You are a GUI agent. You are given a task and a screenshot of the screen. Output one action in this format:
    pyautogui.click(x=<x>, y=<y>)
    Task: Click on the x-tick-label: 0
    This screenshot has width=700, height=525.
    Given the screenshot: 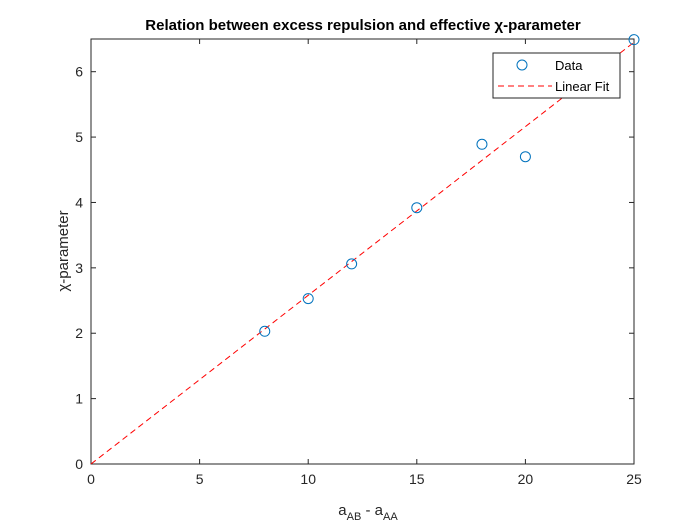 What is the action you would take?
    pyautogui.click(x=91, y=479)
    